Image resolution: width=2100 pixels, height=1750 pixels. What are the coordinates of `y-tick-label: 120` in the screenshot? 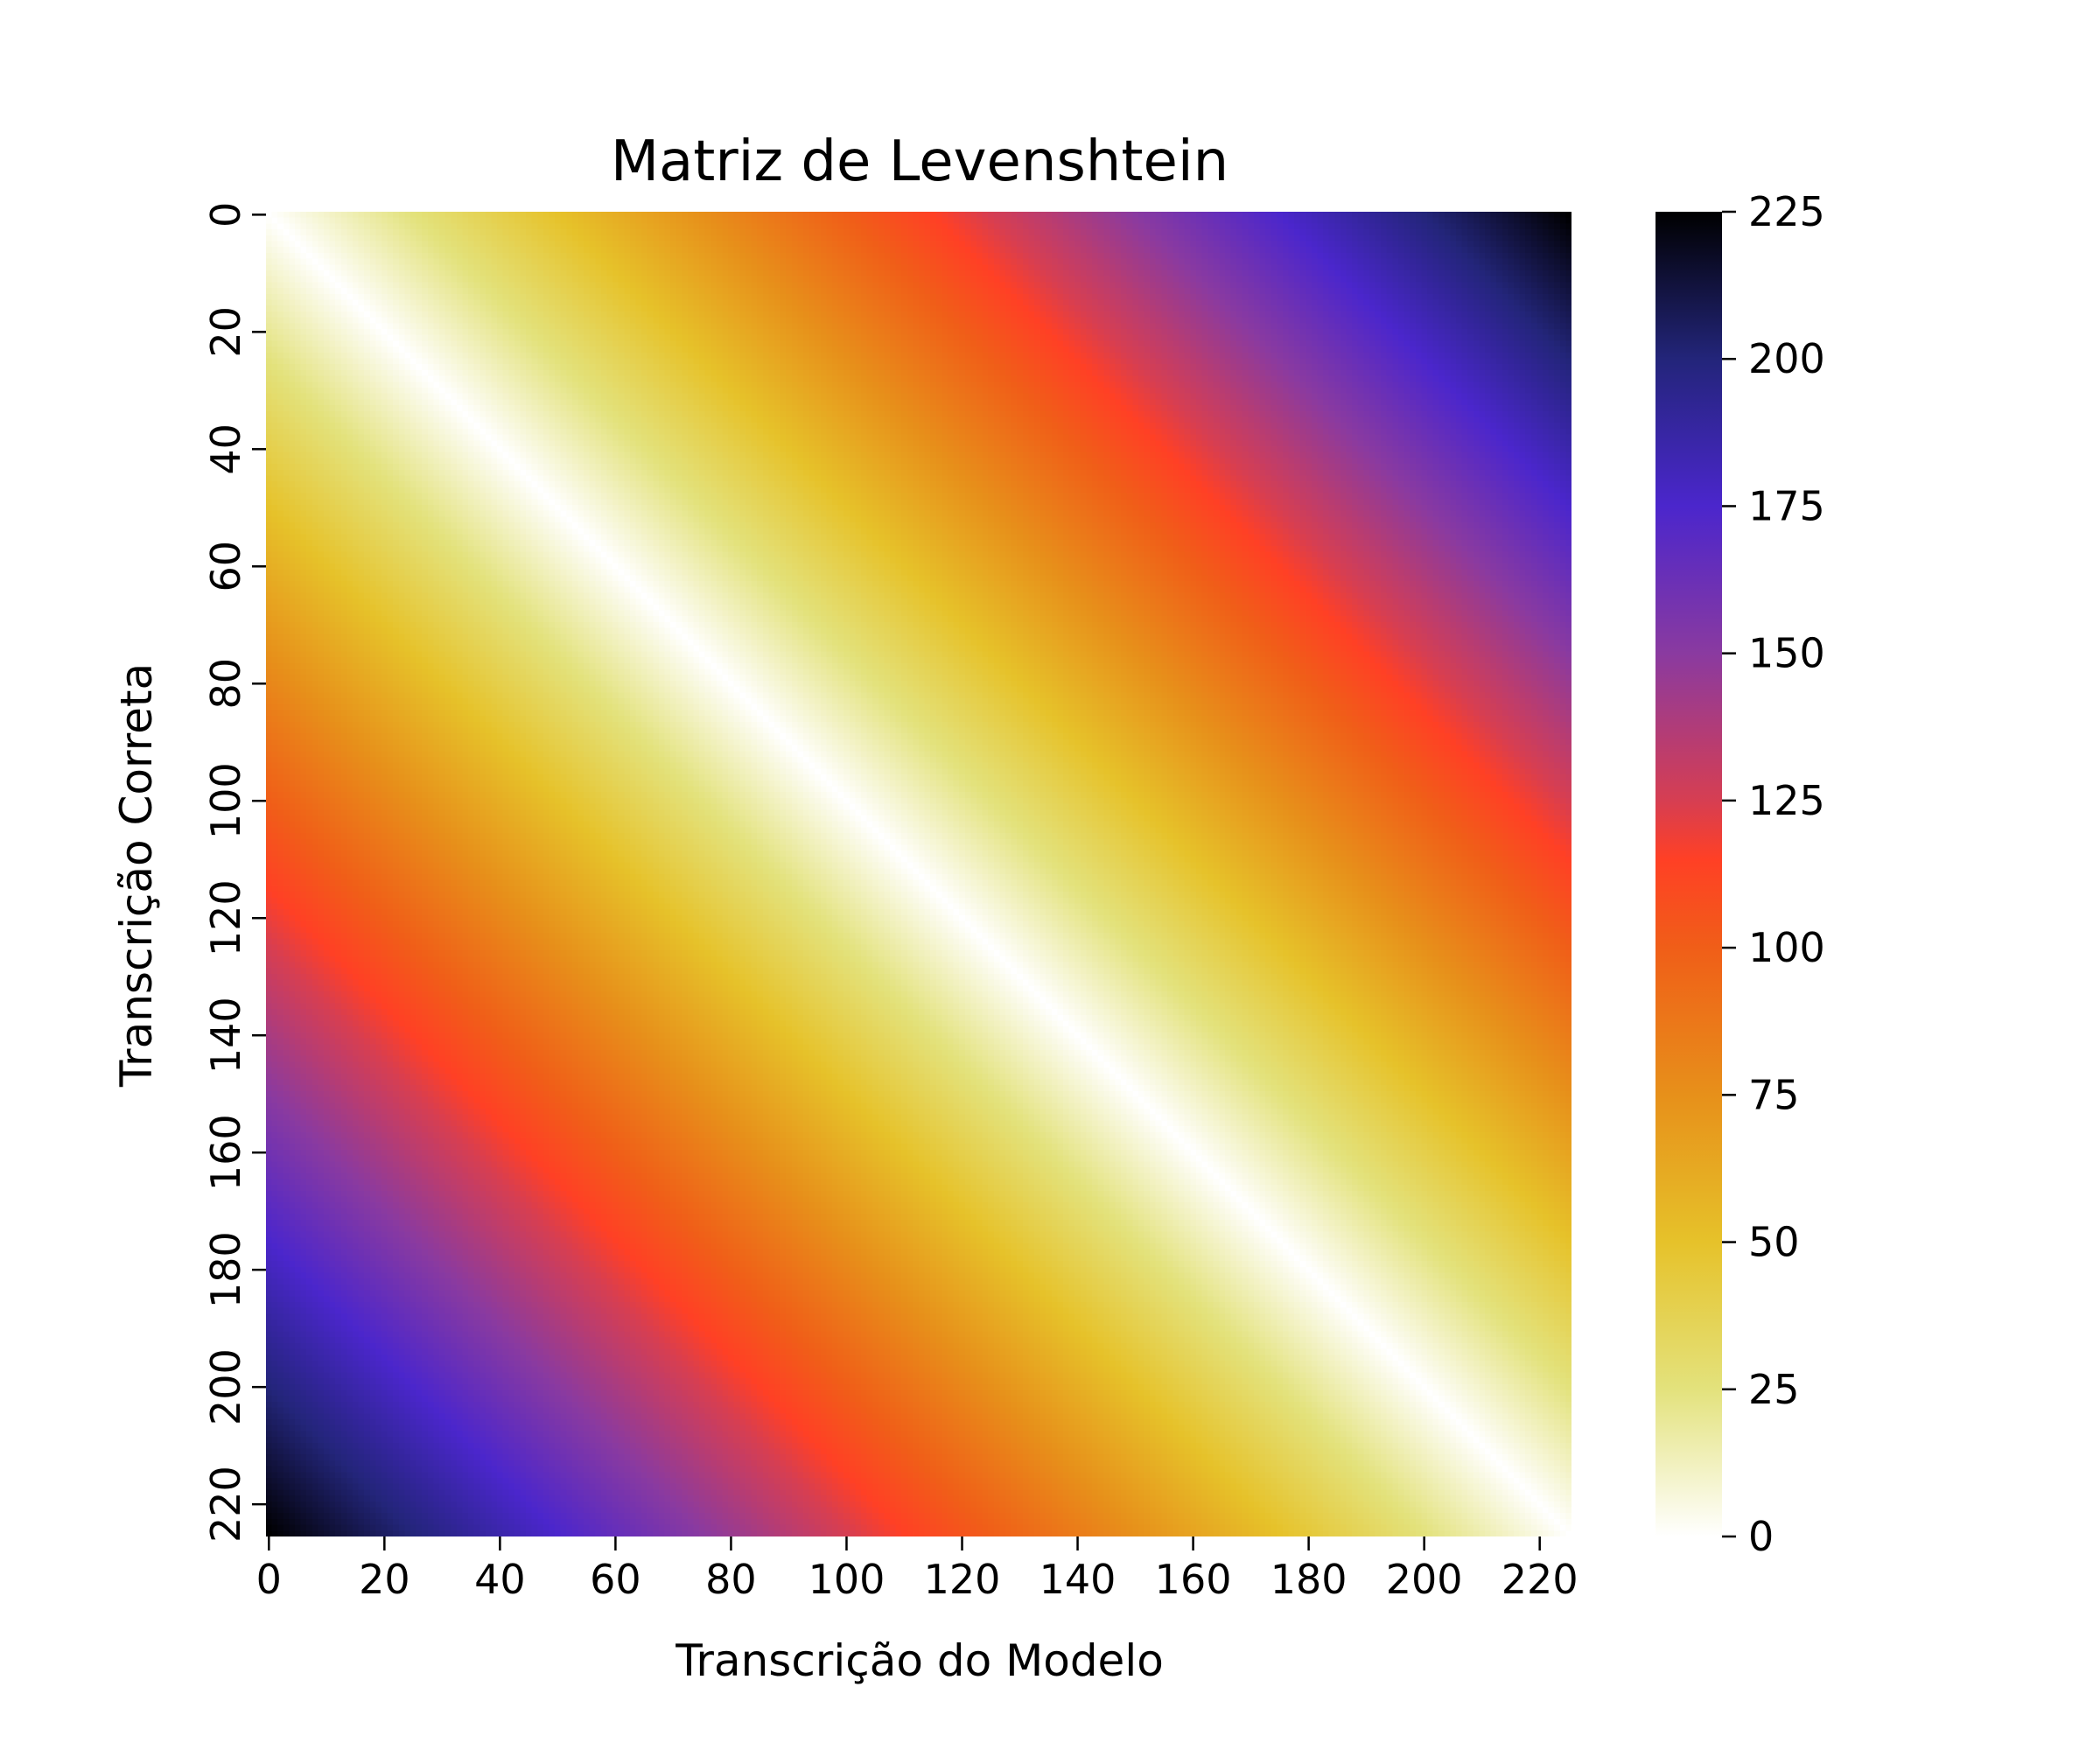 It's located at (225, 917).